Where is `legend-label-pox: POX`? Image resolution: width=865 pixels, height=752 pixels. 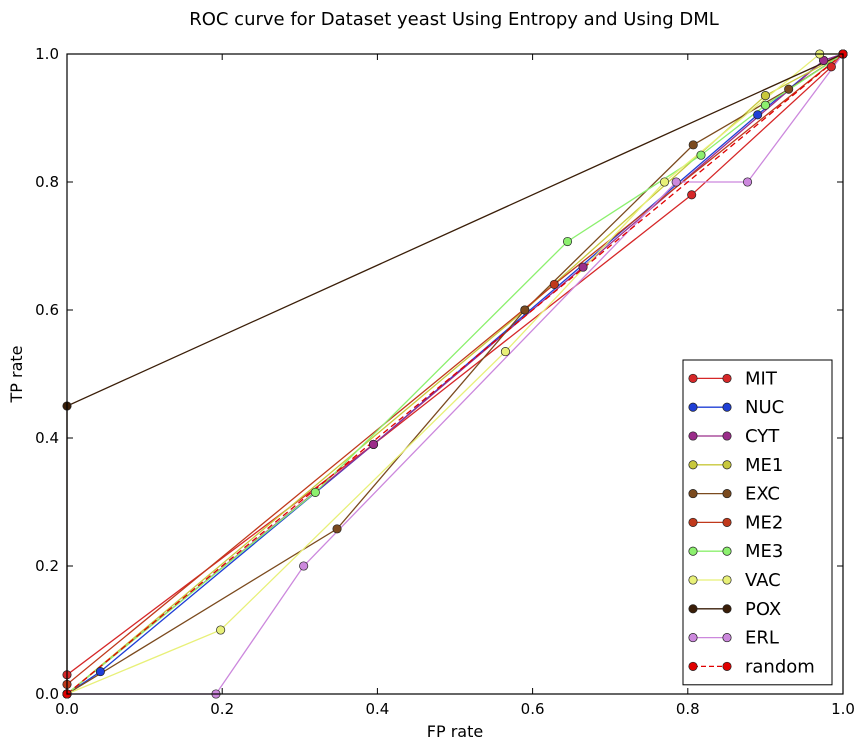
legend-label-pox: POX is located at coordinates (763, 609).